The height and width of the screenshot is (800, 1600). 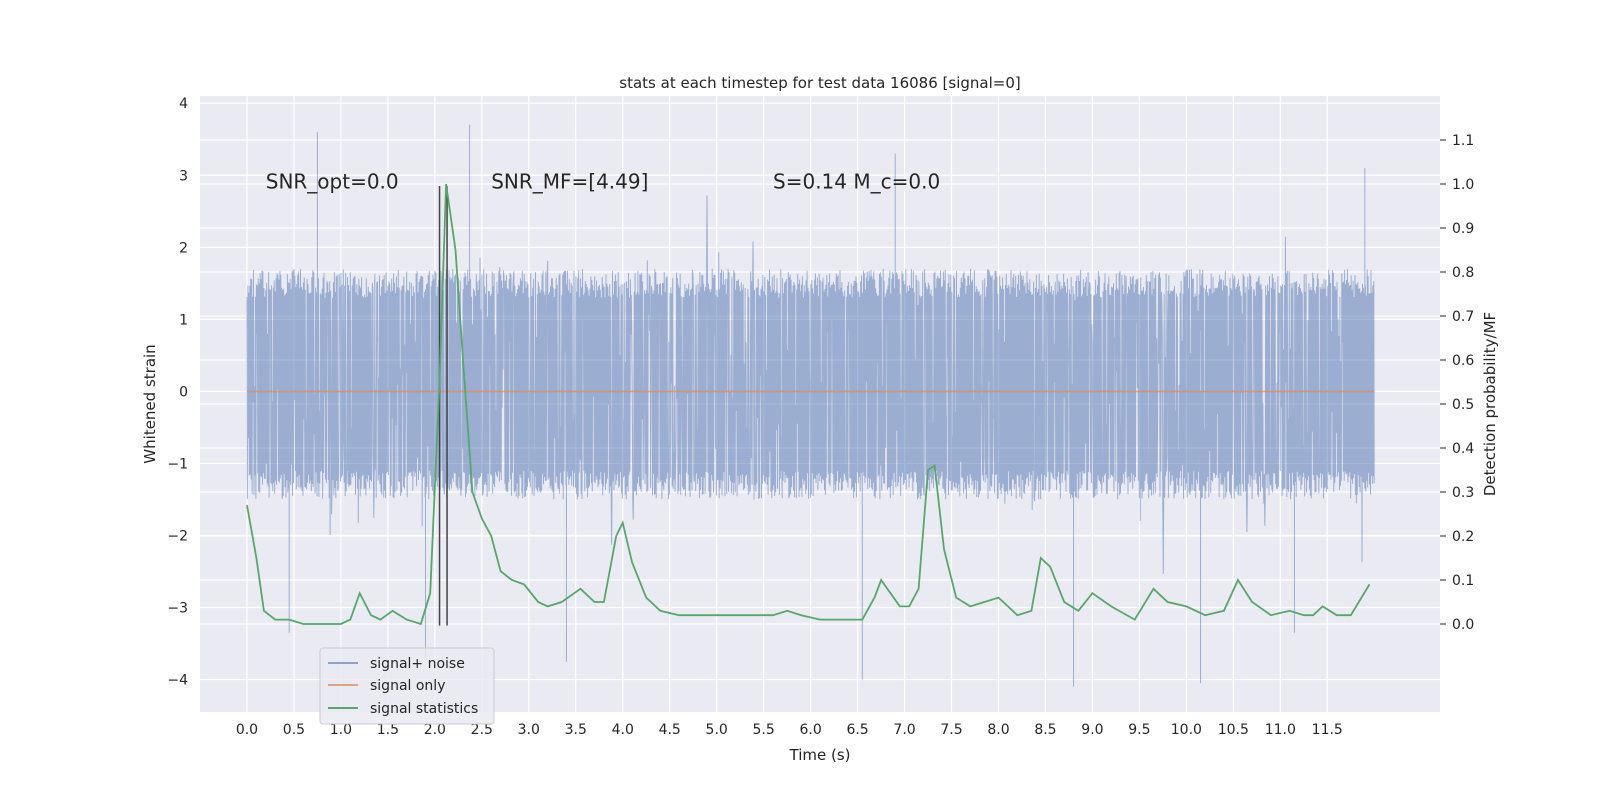 I want to click on y2-tick-label: 1.1, so click(x=1463, y=141).